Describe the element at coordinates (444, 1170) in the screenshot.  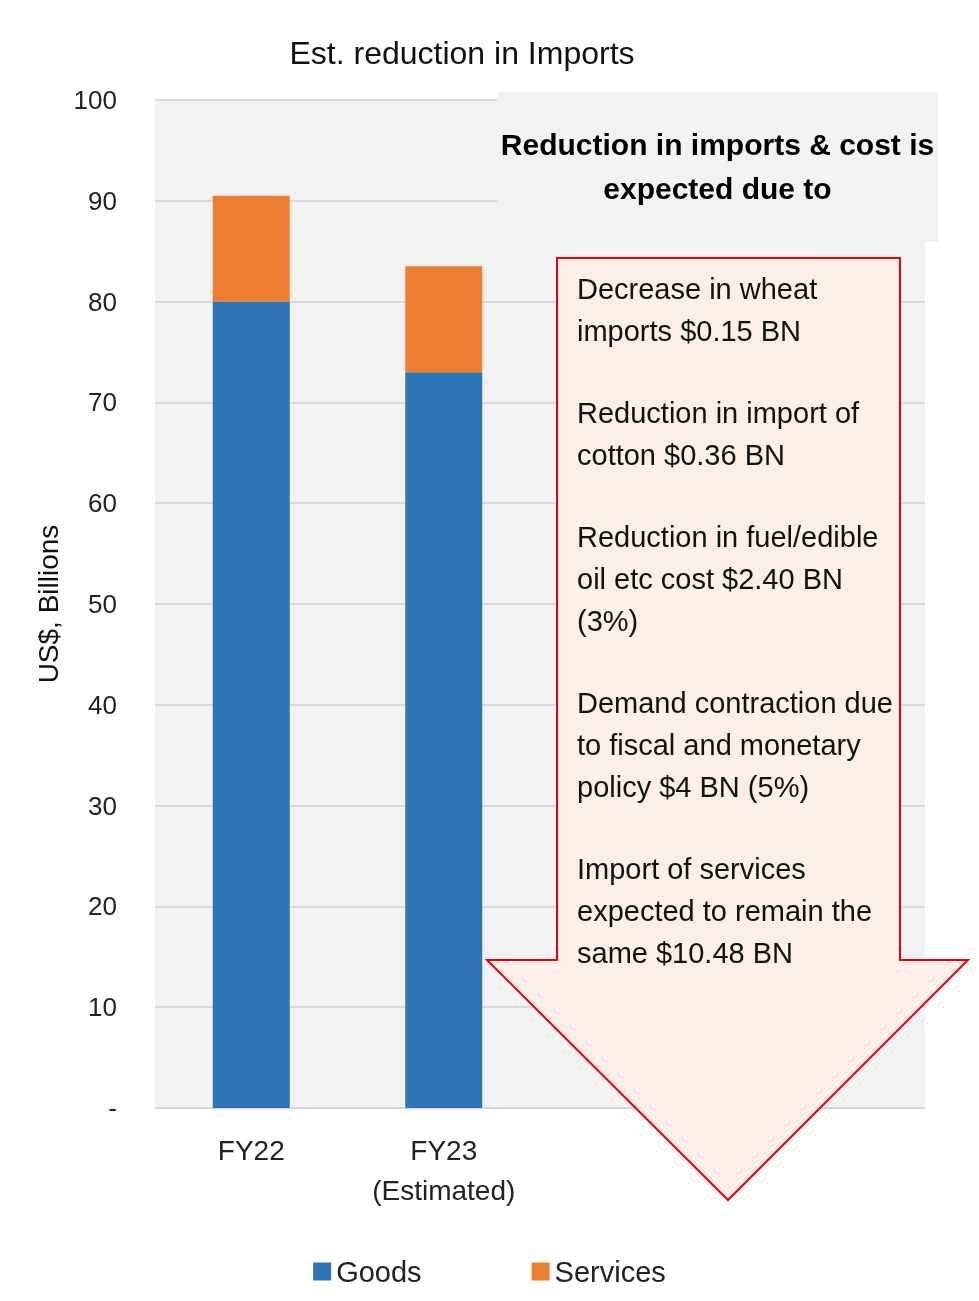
I see `x-tick-label: FY23 (Estimated)` at that location.